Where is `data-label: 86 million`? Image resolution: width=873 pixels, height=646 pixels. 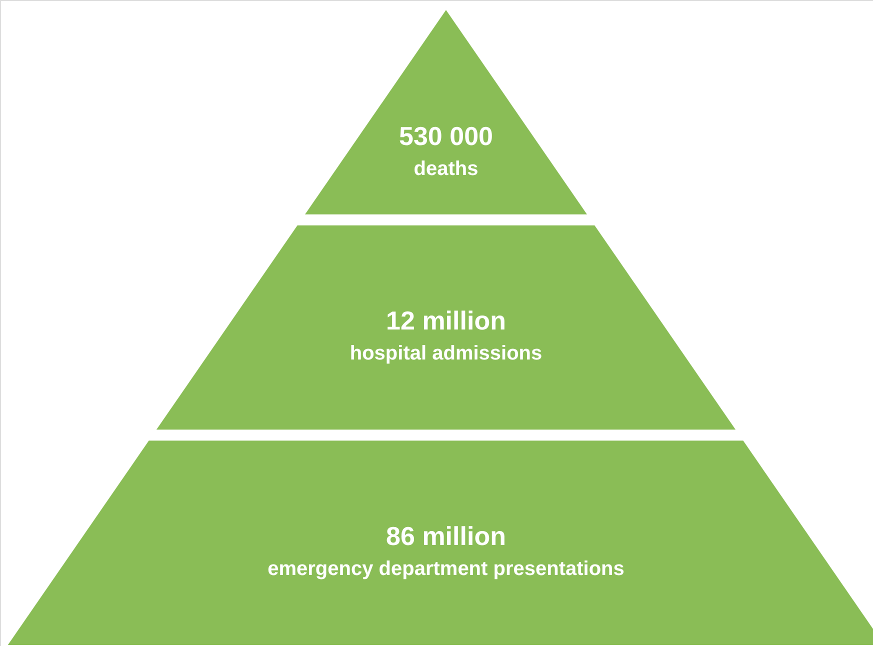
data-label: 86 million is located at coordinates (446, 536).